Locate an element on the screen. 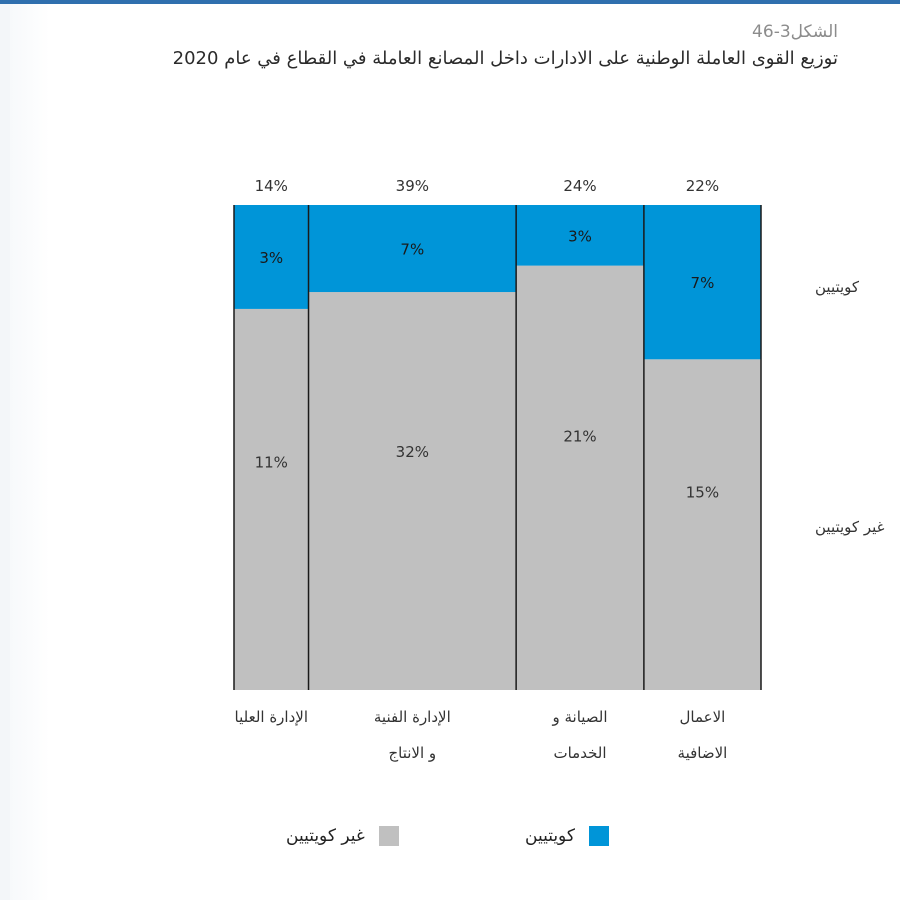 This screenshot has height=900, width=900. figure-label: الشكل3-46 is located at coordinates (795, 32).